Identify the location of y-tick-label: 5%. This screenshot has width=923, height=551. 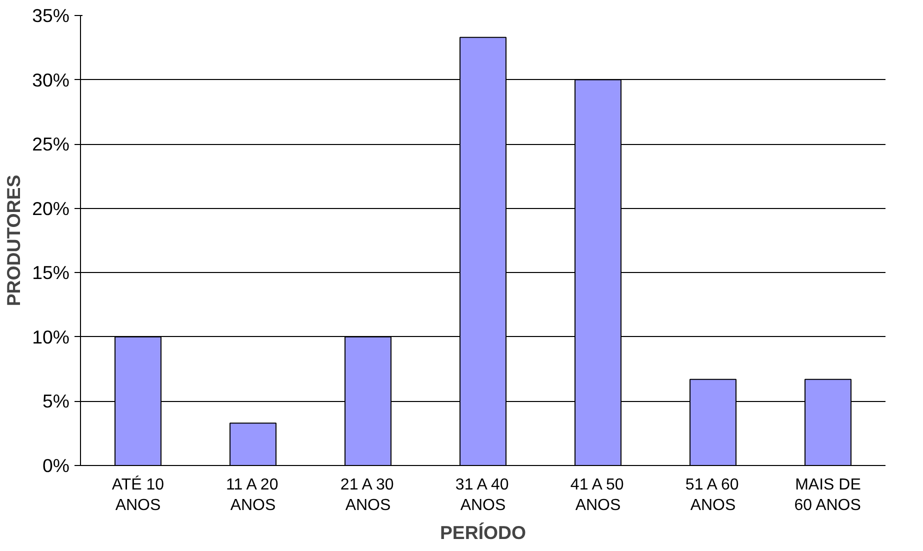
(56, 401).